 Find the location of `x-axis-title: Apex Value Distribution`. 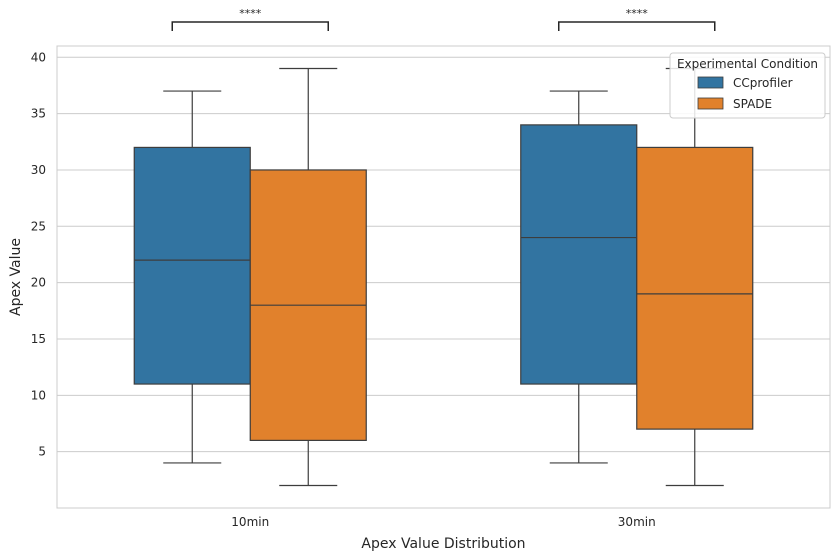

x-axis-title: Apex Value Distribution is located at coordinates (443, 544).